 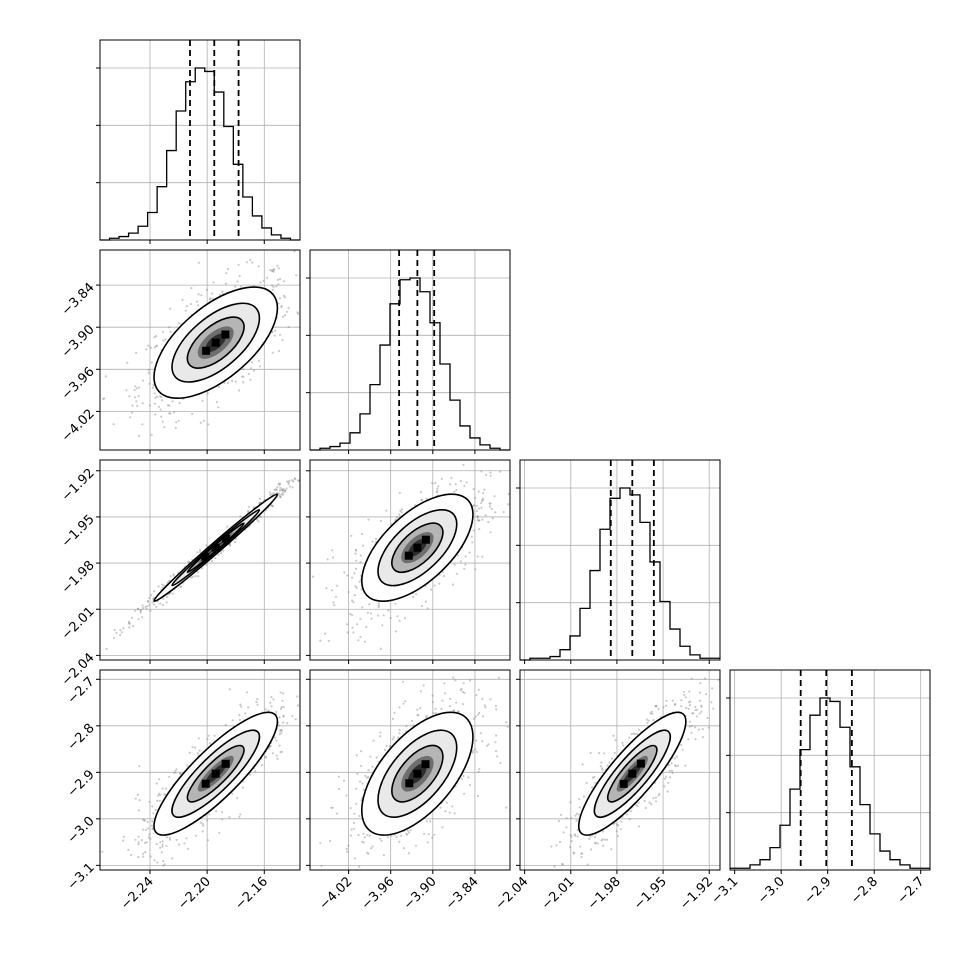 I want to click on gridlines, so click(x=617, y=560).